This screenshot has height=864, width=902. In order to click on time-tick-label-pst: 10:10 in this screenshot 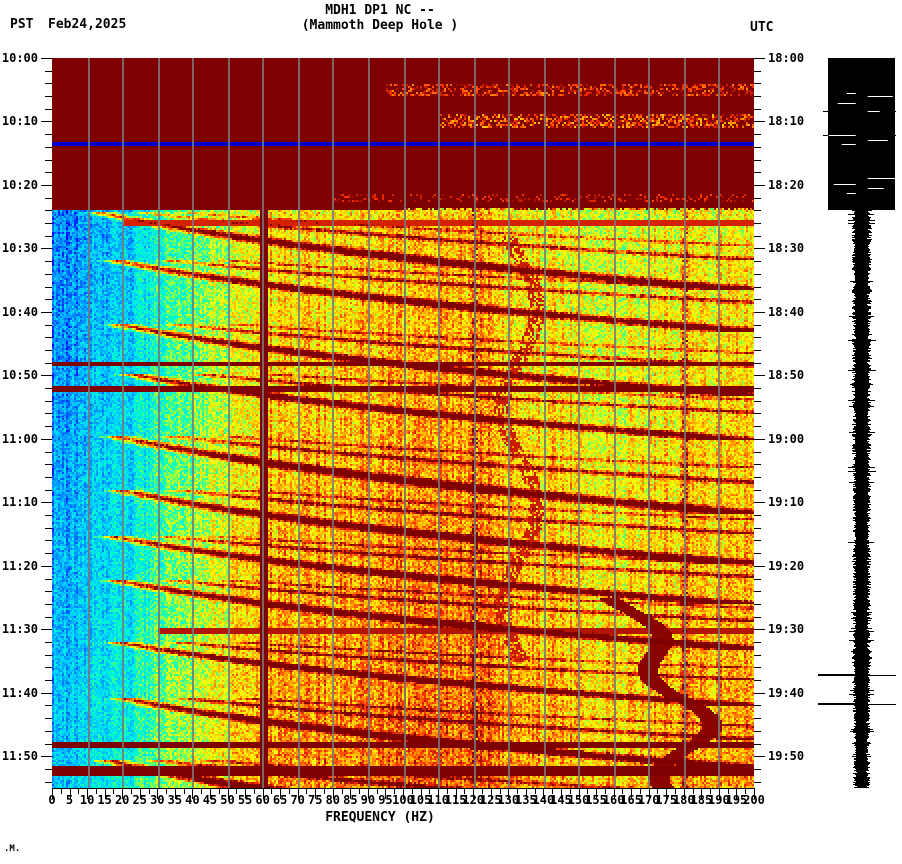, I will do `click(19, 121)`.